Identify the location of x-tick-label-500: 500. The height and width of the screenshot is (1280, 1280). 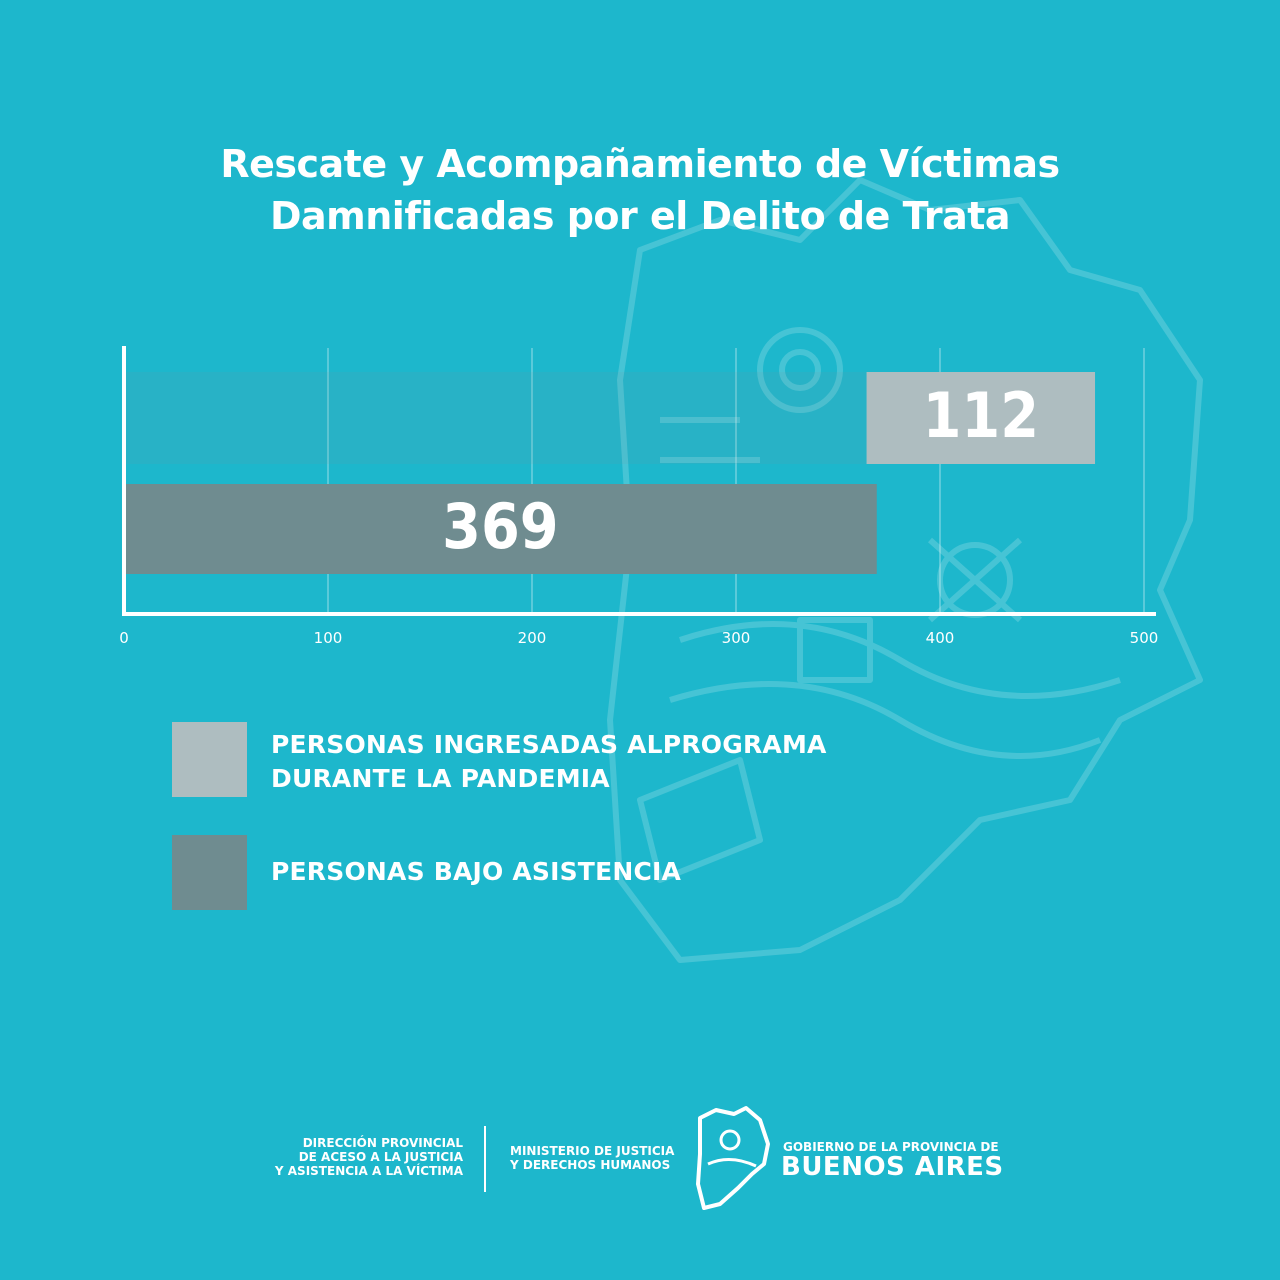
(1144, 638).